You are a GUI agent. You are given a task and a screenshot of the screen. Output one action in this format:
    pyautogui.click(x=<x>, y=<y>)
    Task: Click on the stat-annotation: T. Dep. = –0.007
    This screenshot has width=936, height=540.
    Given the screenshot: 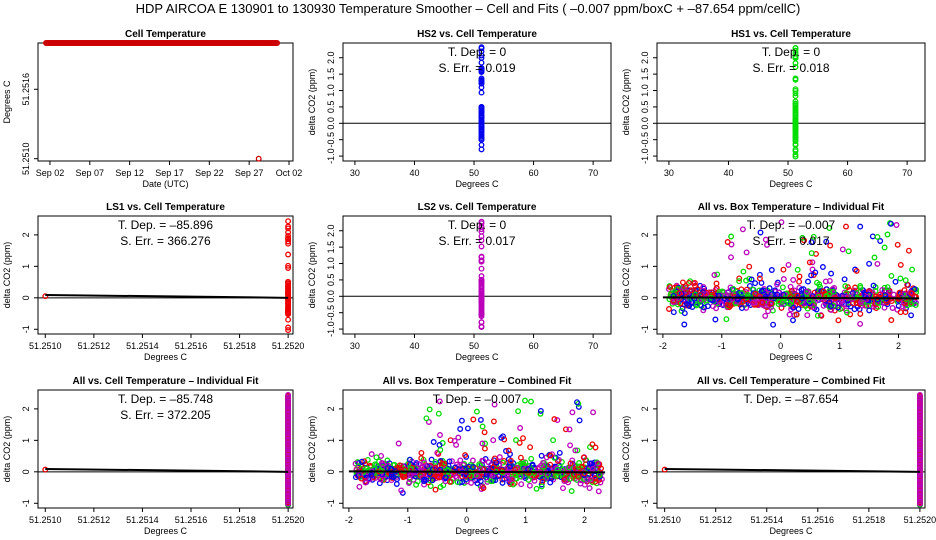 What is the action you would take?
    pyautogui.click(x=477, y=399)
    